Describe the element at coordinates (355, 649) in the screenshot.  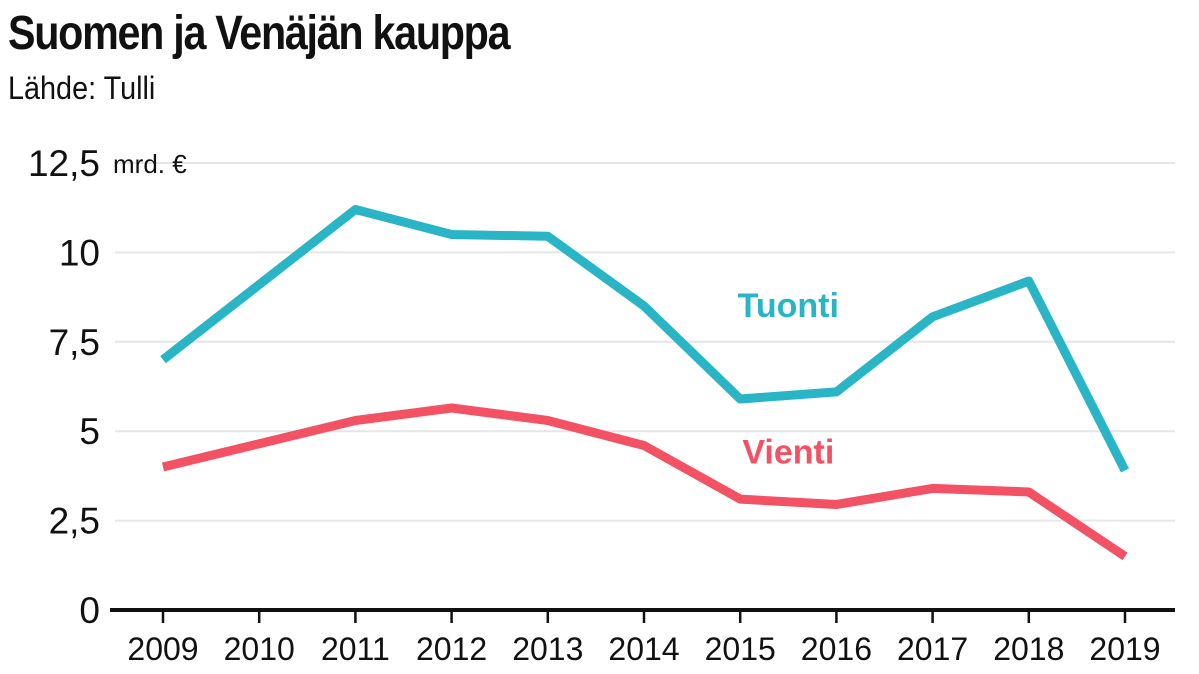
I see `x-tick-label: 2011` at that location.